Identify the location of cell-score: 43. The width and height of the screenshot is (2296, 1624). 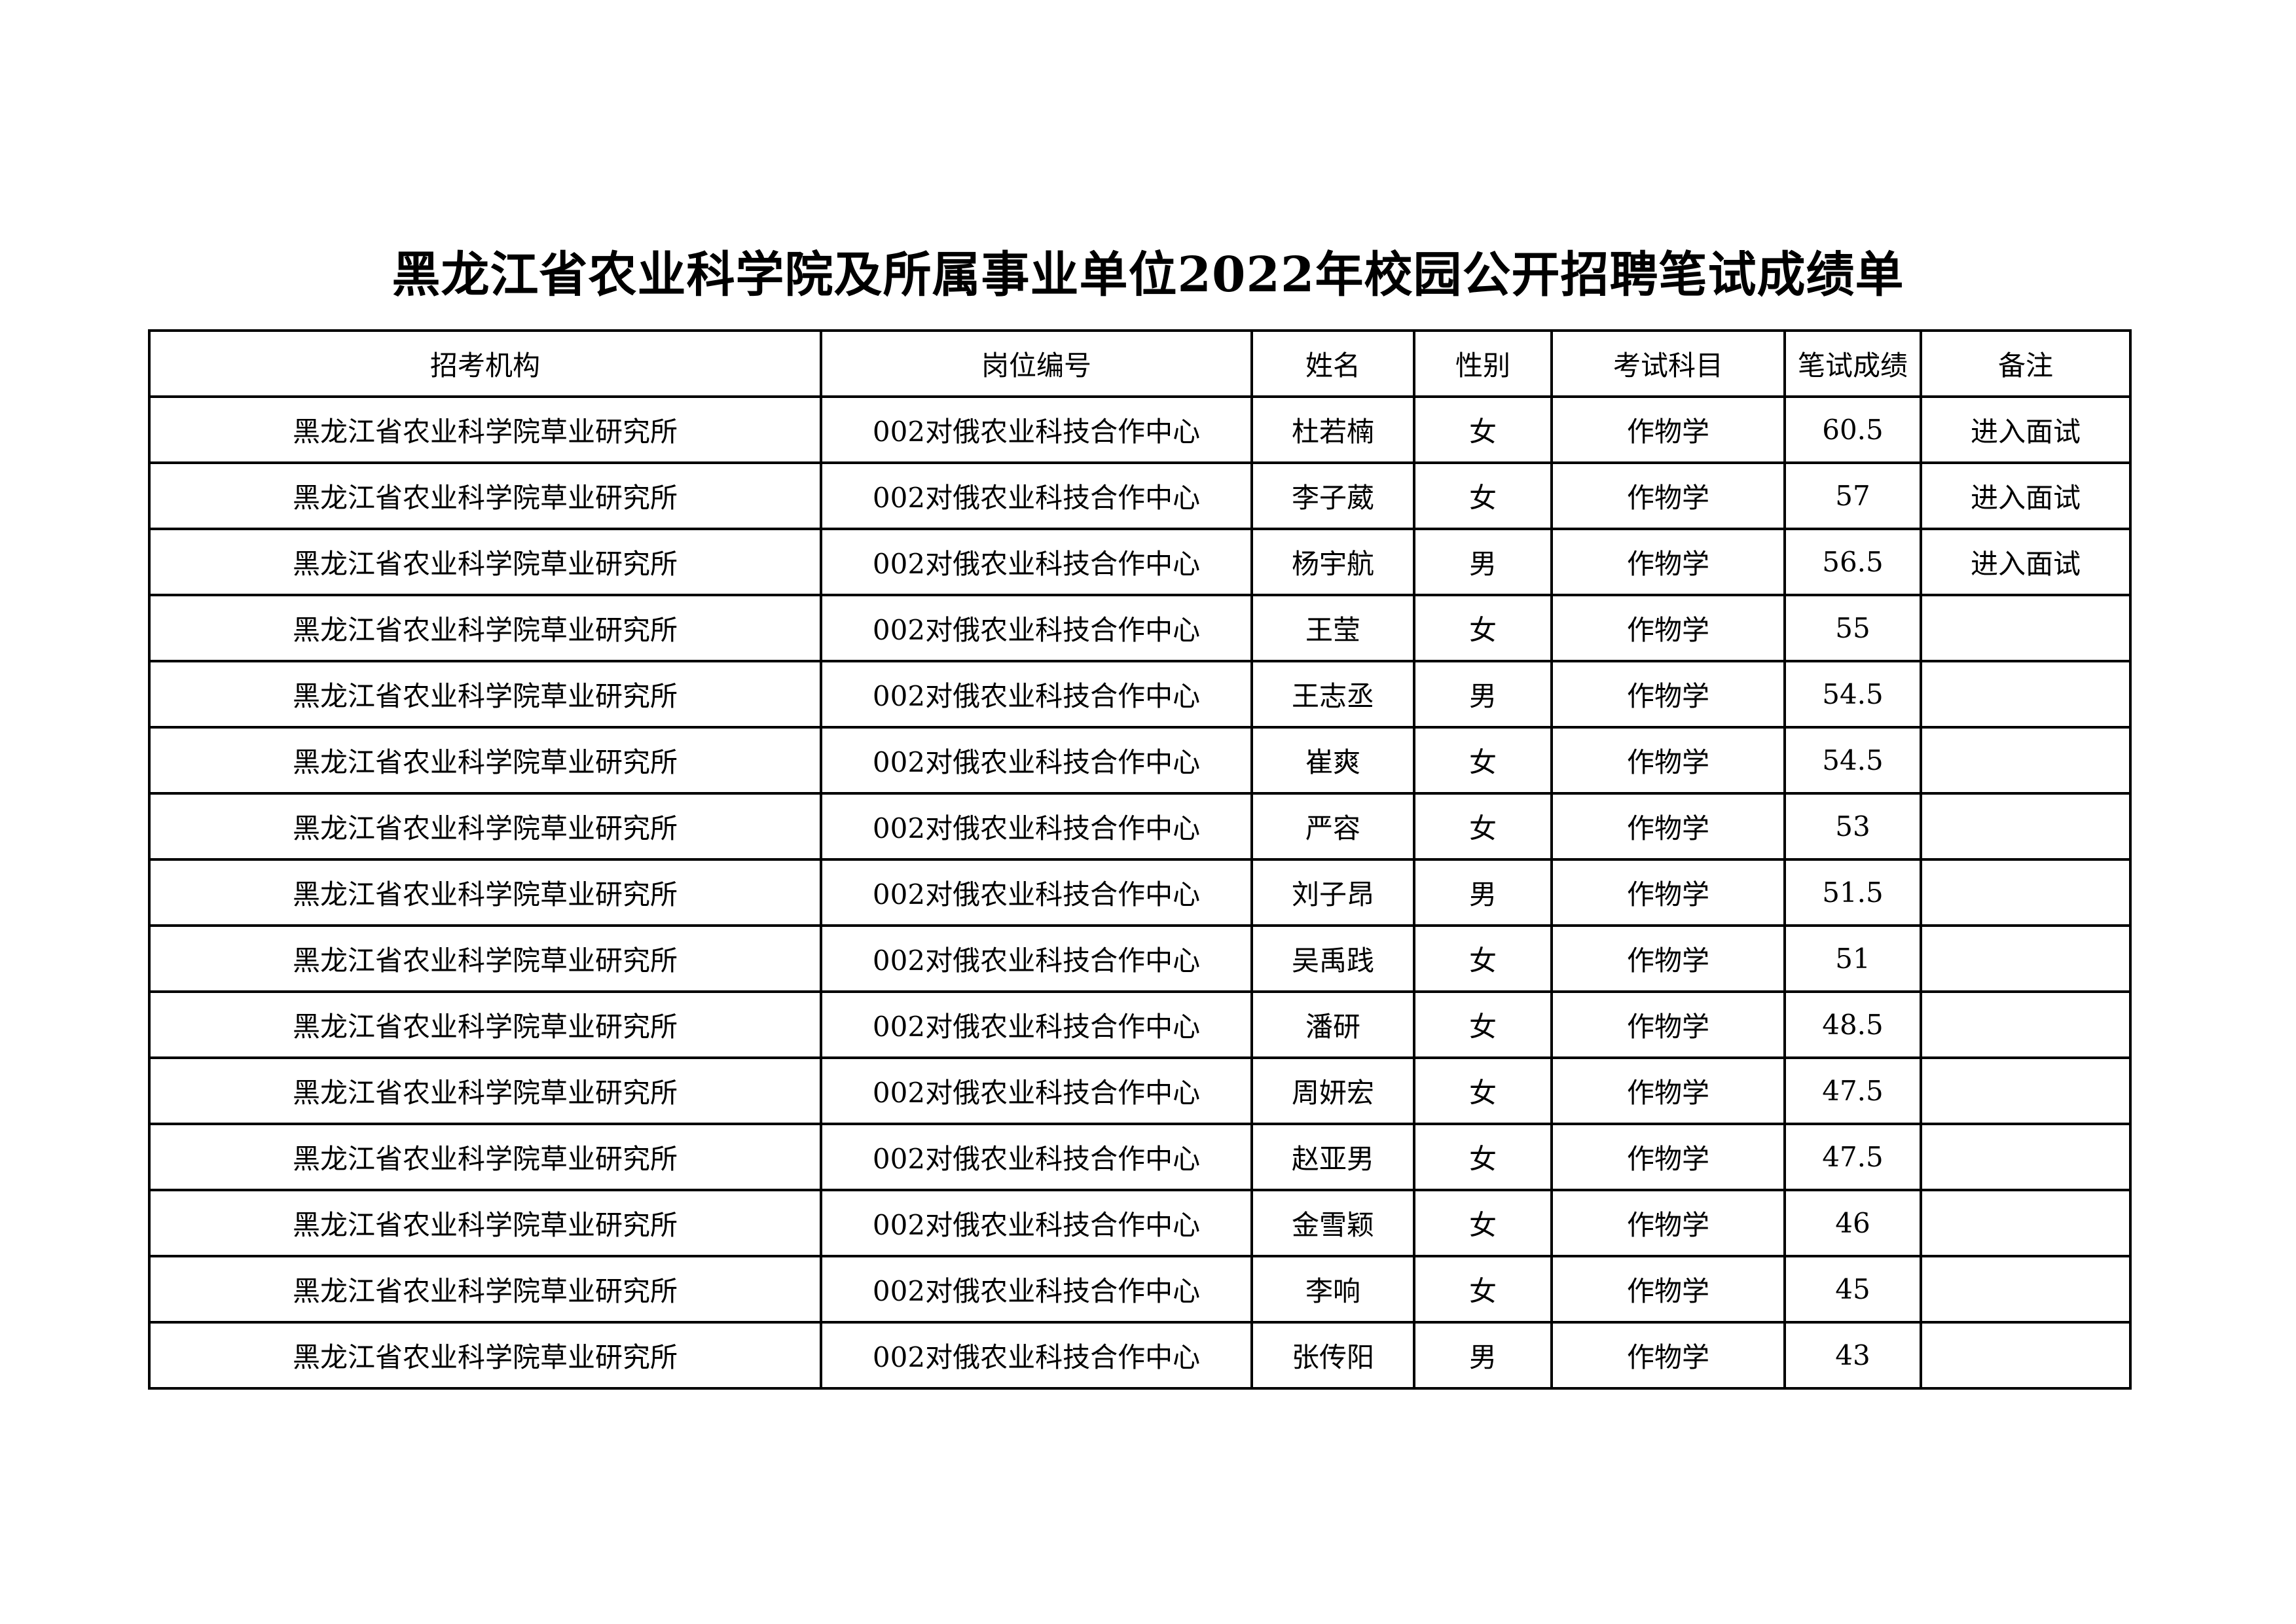
(1852, 1355).